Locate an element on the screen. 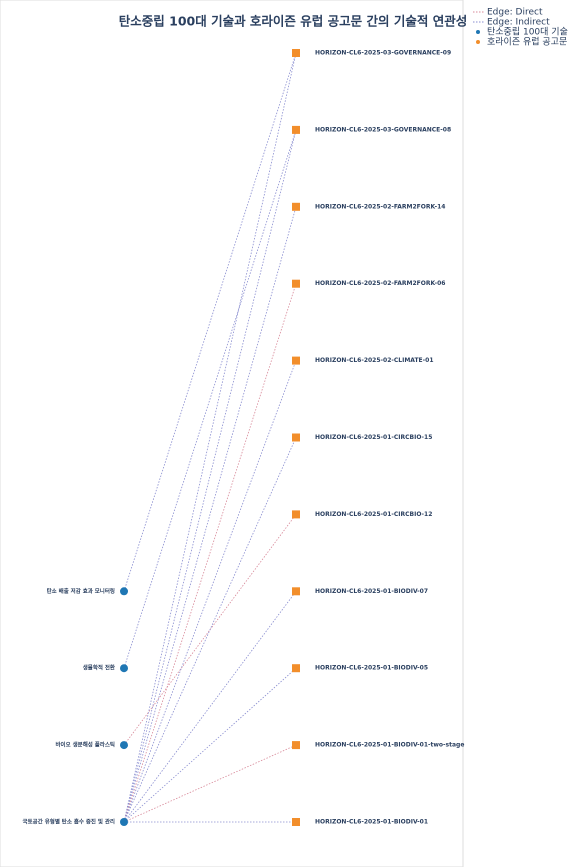 The height and width of the screenshot is (867, 568). tech-label: 생물학적 전환 is located at coordinates (99, 668).